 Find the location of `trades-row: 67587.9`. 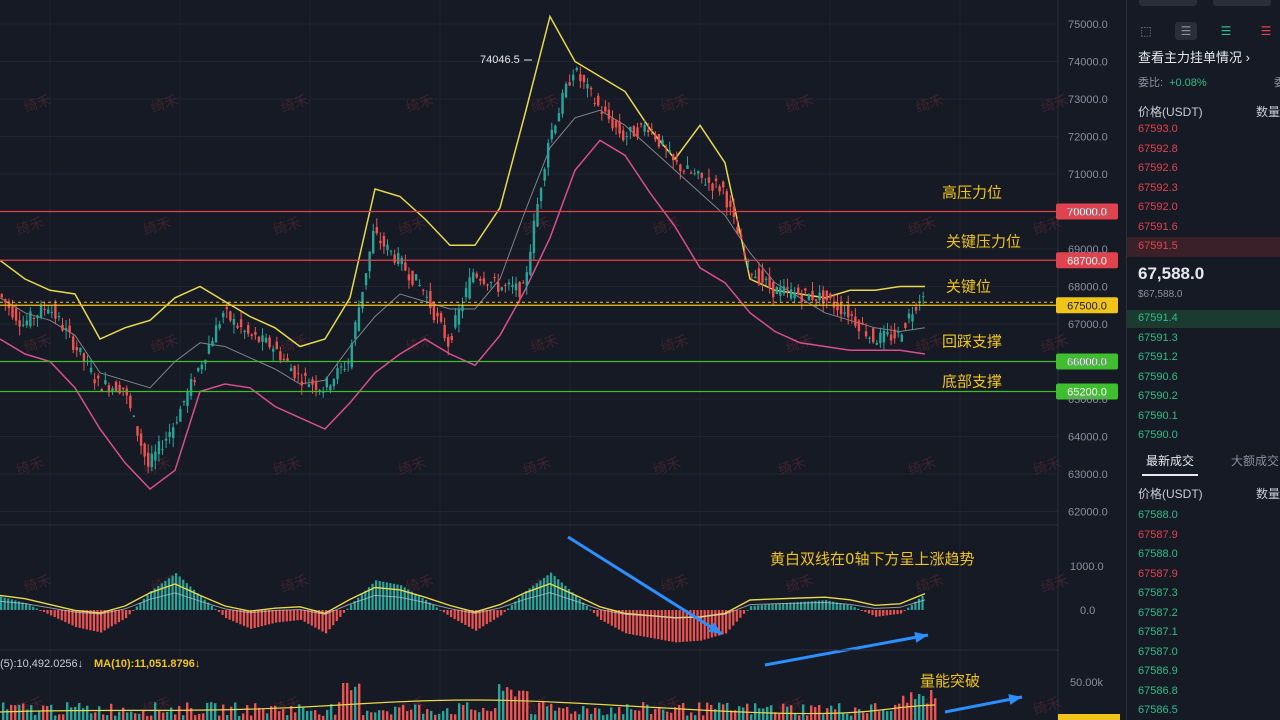

trades-row: 67587.9 is located at coordinates (1158, 534).